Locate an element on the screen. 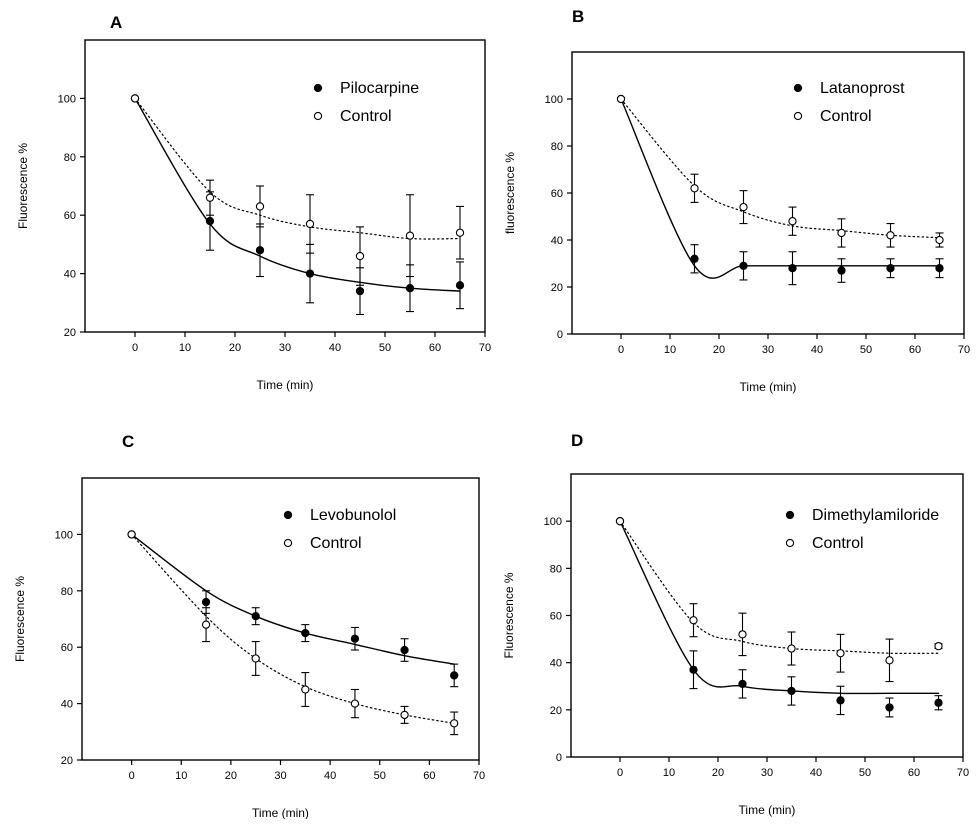  panel-label: C is located at coordinates (128, 441).